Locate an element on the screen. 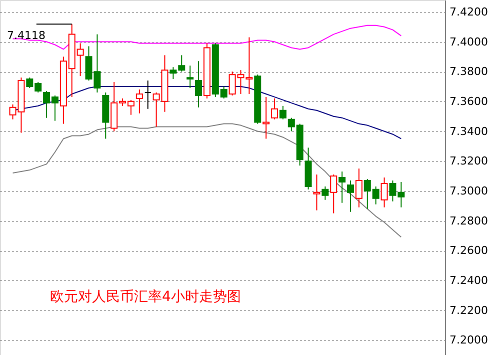 The width and height of the screenshot is (492, 355). annotation: 7.4118 is located at coordinates (26, 35).